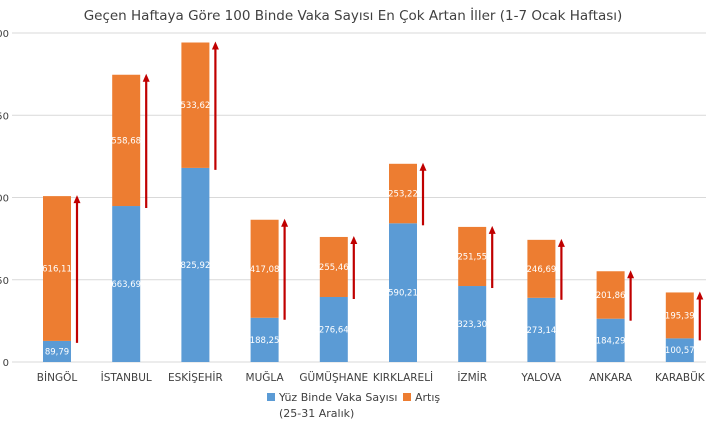 This screenshot has height=431, width=706. I want to click on x-tick-label: İSTANBUL, so click(126, 377).